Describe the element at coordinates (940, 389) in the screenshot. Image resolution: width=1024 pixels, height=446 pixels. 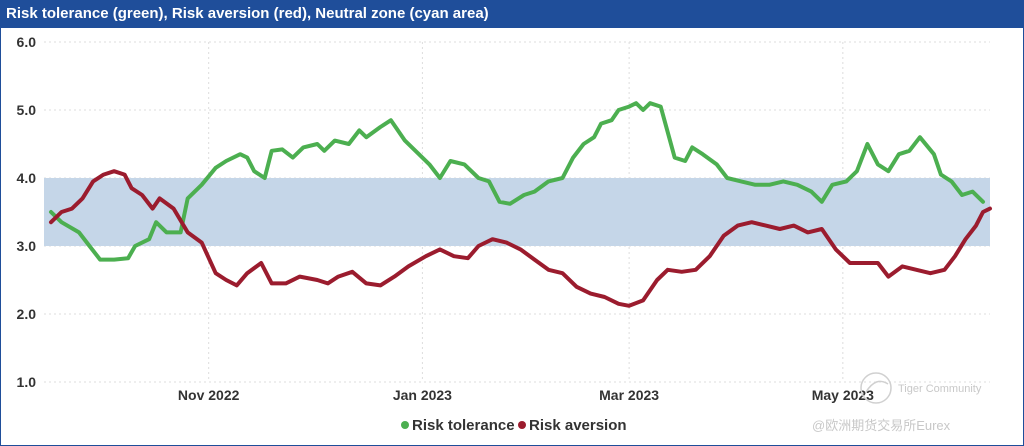
I see `watermark-brand: Tiger Community` at that location.